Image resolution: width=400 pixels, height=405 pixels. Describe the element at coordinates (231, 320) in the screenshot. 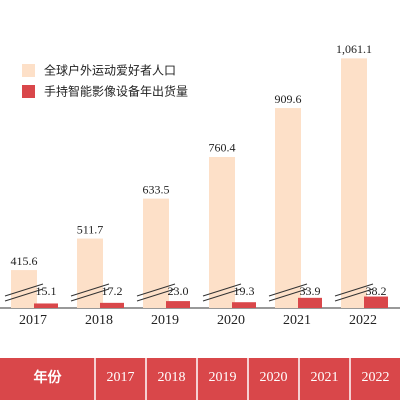

I see `x-tick-label: 2020` at that location.